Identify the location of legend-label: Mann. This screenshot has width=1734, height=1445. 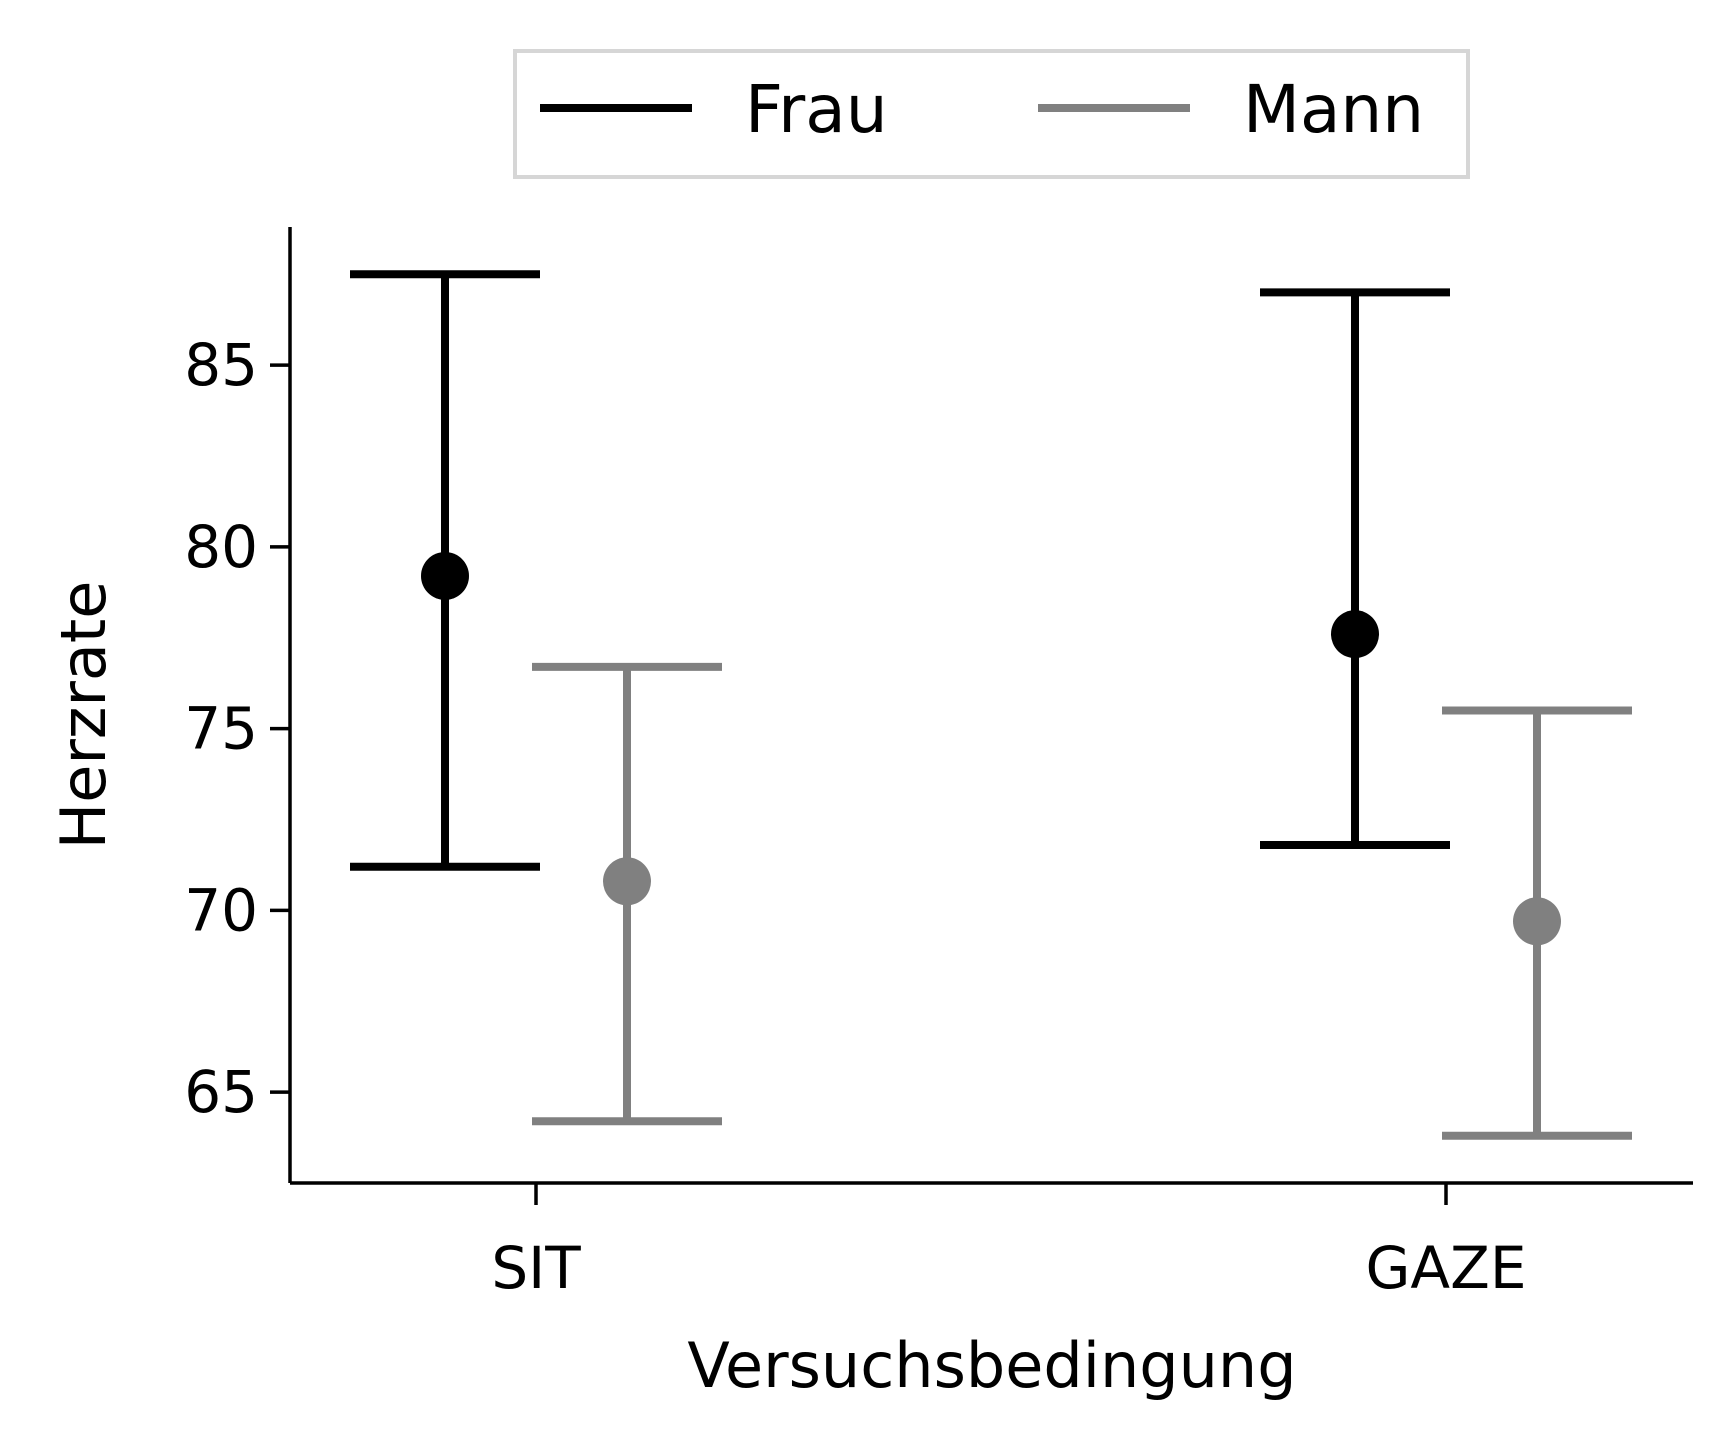
(1333, 109).